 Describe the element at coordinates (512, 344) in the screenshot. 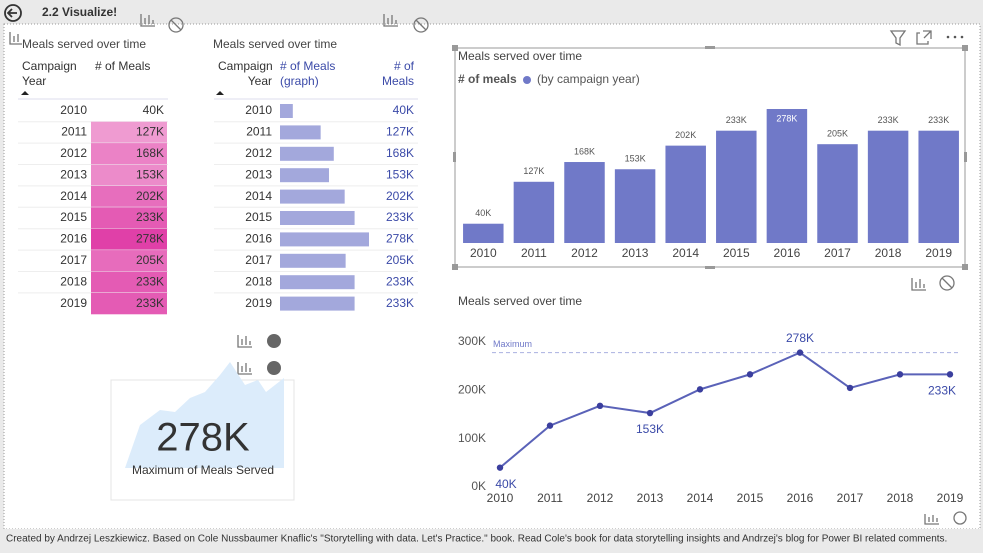

I see `reference-label: Maximum` at that location.